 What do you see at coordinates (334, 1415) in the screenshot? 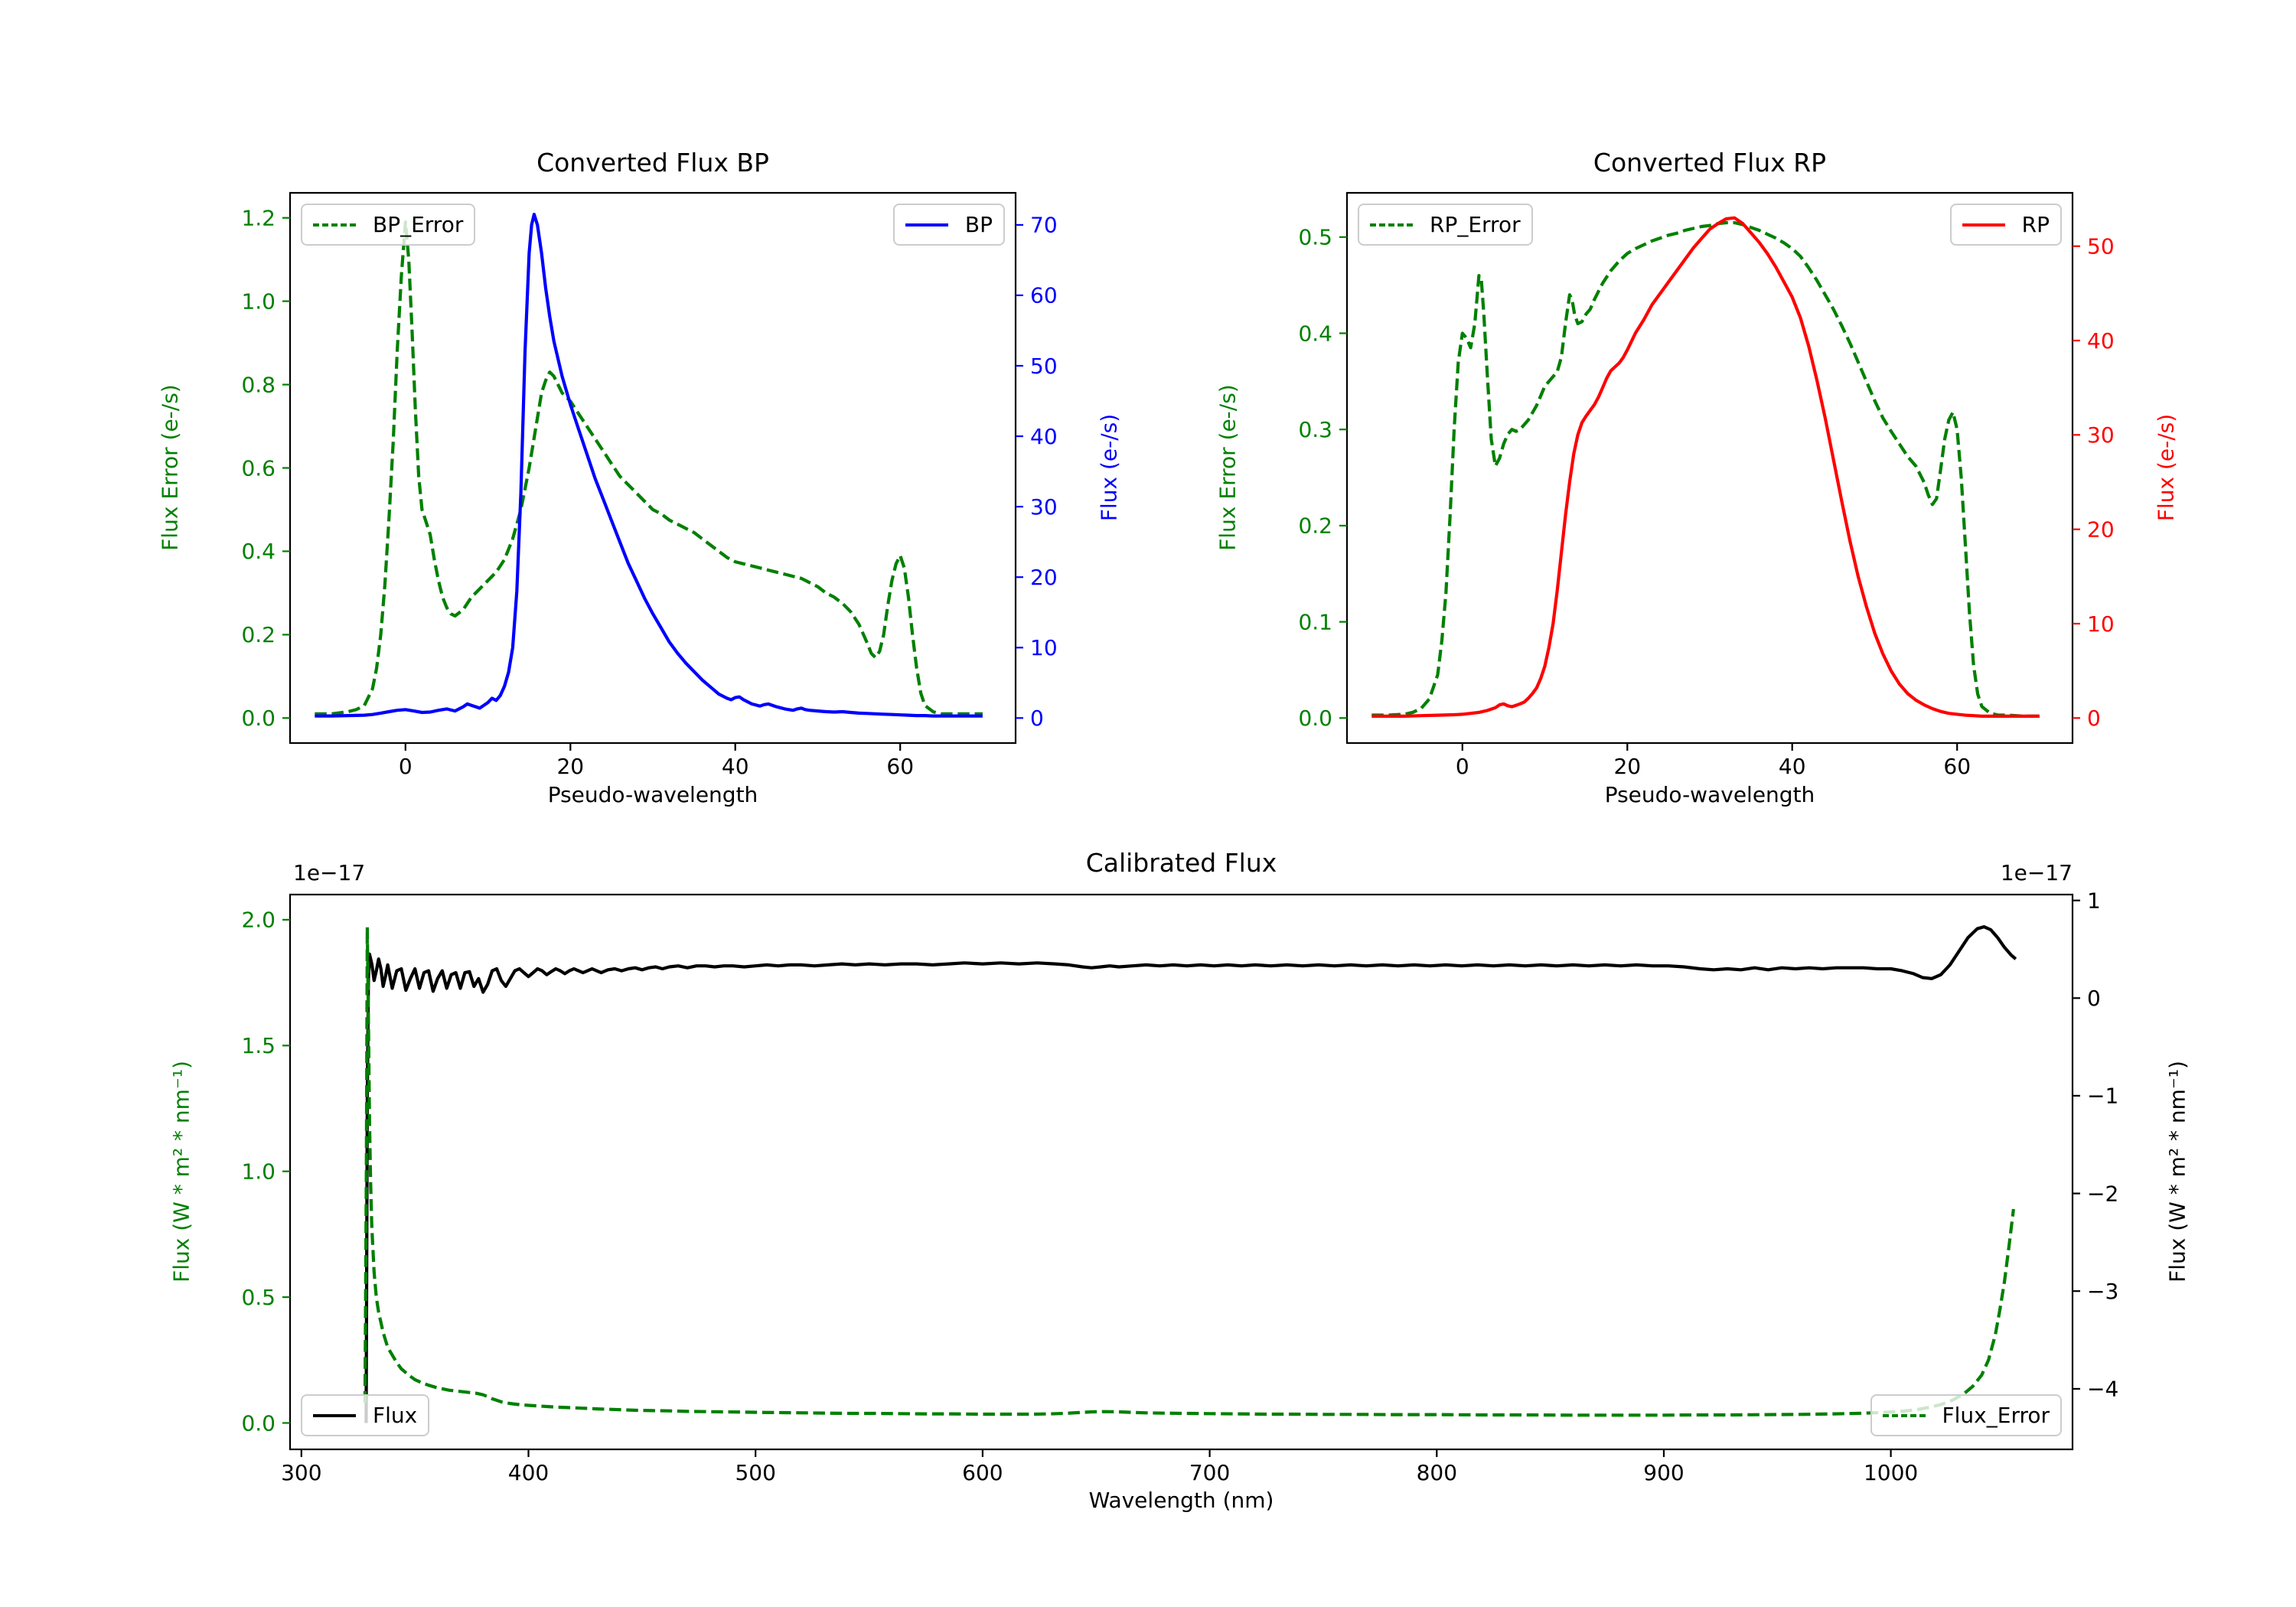
I see `flux-legend-line-icon` at bounding box center [334, 1415].